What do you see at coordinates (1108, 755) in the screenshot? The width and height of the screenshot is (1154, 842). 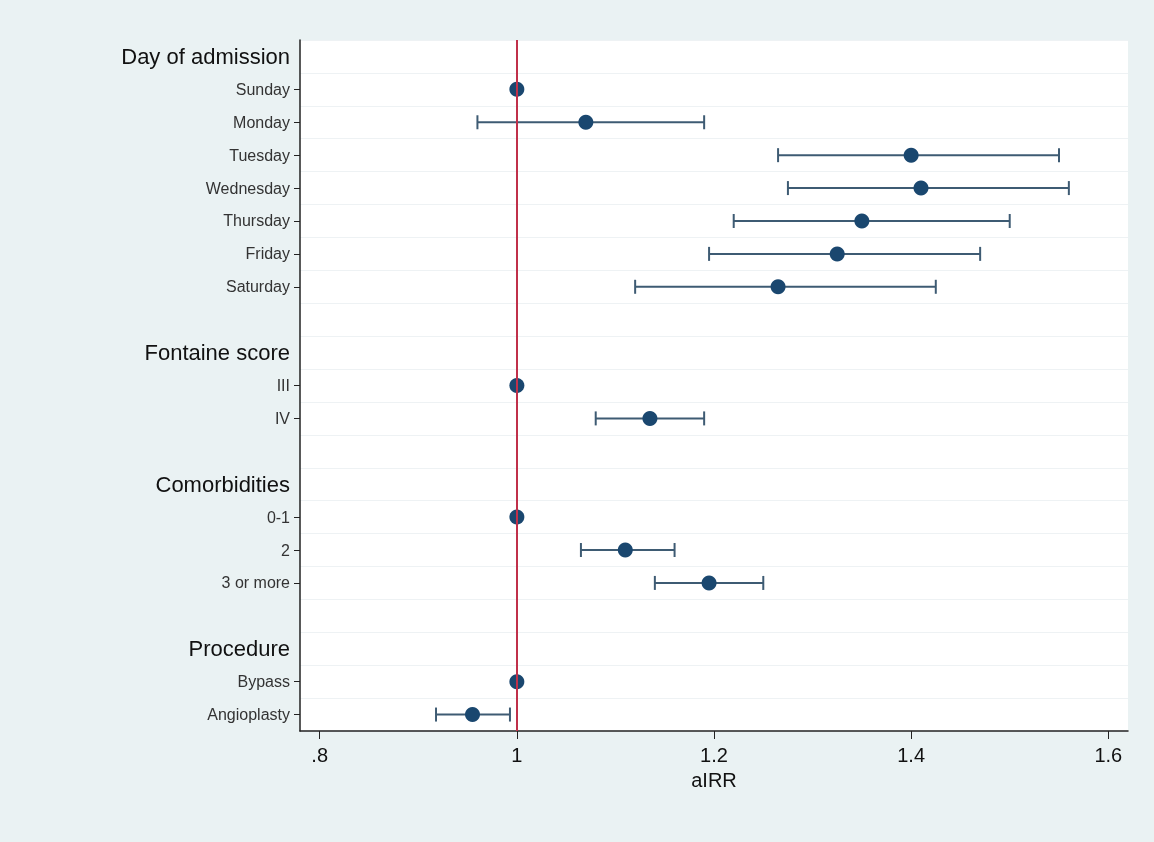 I see `x-tick-label: 1.6` at bounding box center [1108, 755].